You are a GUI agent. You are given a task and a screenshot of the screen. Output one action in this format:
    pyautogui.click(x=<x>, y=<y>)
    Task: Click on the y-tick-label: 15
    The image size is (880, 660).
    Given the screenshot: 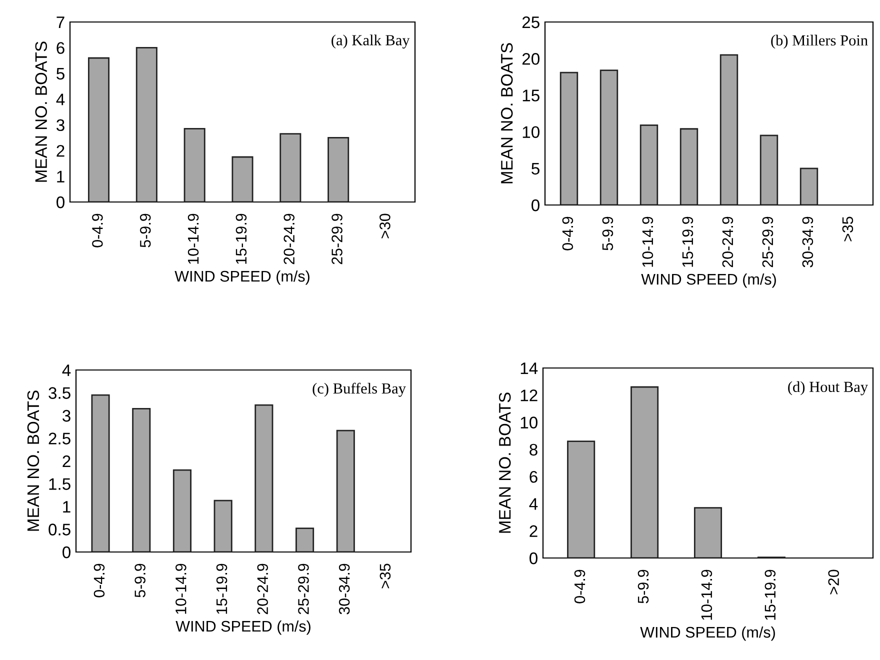 What is the action you would take?
    pyautogui.click(x=531, y=96)
    